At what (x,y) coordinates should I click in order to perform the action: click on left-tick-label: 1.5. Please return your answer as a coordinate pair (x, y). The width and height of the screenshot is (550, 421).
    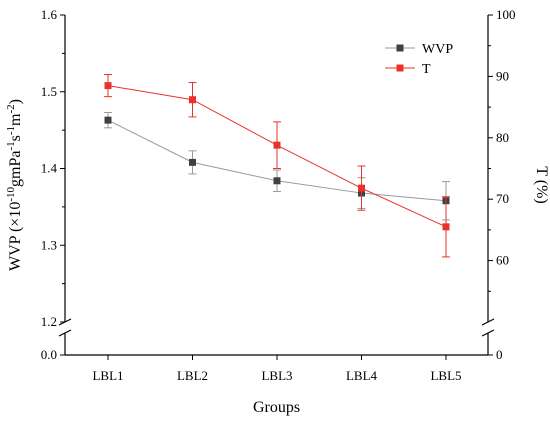
    Looking at the image, I should click on (49, 91).